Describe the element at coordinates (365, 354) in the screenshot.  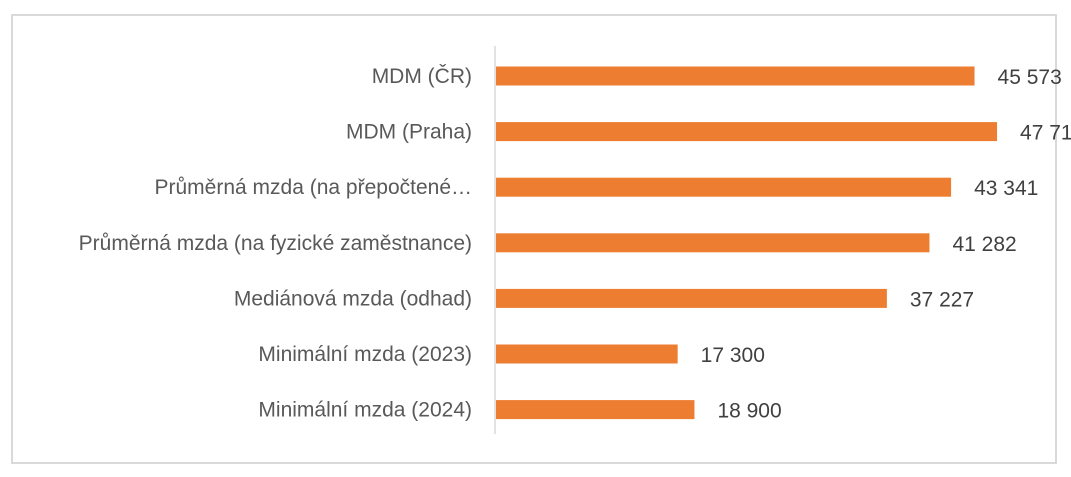
I see `category-label: Minimální mzda (2023)` at that location.